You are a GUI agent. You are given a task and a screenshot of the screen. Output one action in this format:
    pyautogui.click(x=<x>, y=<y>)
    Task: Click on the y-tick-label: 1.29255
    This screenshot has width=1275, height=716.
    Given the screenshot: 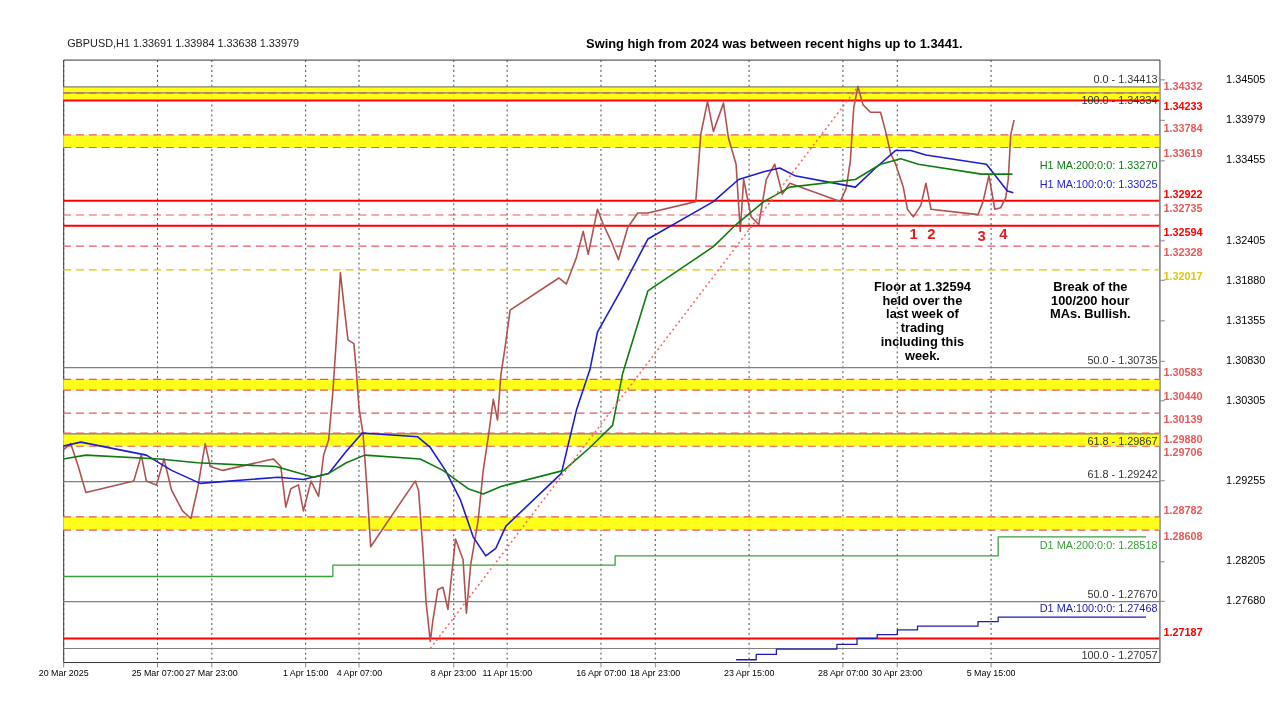 What is the action you would take?
    pyautogui.click(x=1246, y=480)
    